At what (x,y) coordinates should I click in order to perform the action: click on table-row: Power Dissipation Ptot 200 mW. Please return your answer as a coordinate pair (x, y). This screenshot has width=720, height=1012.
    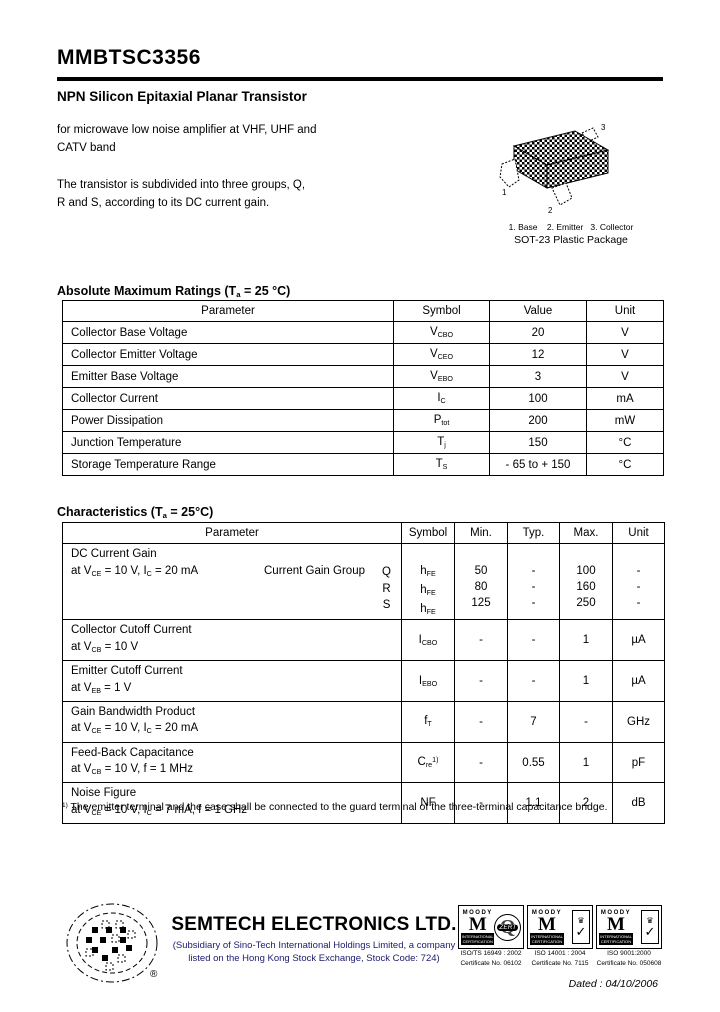
    Looking at the image, I should click on (363, 420).